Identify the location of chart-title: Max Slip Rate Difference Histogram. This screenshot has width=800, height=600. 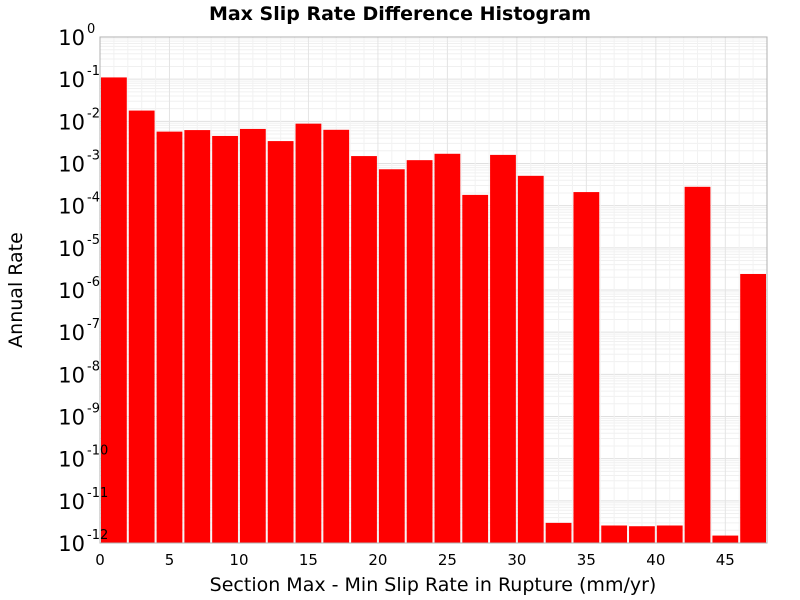
(400, 14).